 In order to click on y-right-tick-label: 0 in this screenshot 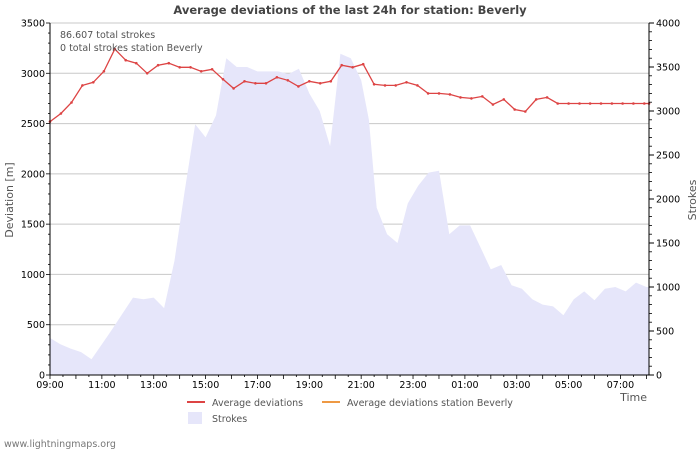, I will do `click(659, 376)`.